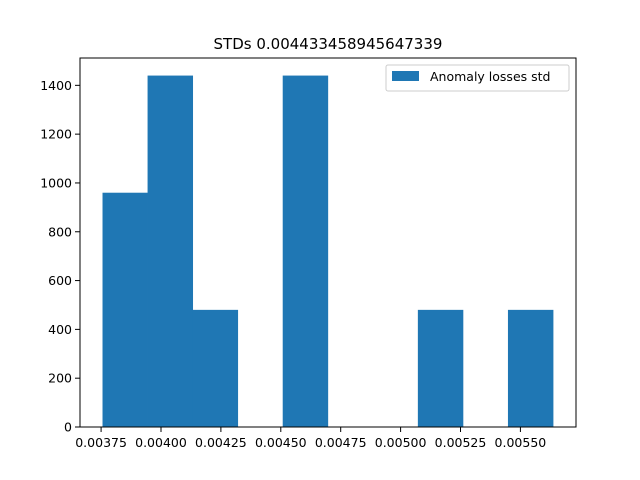  What do you see at coordinates (490, 76) in the screenshot?
I see `legend-label: Anomaly losses std` at bounding box center [490, 76].